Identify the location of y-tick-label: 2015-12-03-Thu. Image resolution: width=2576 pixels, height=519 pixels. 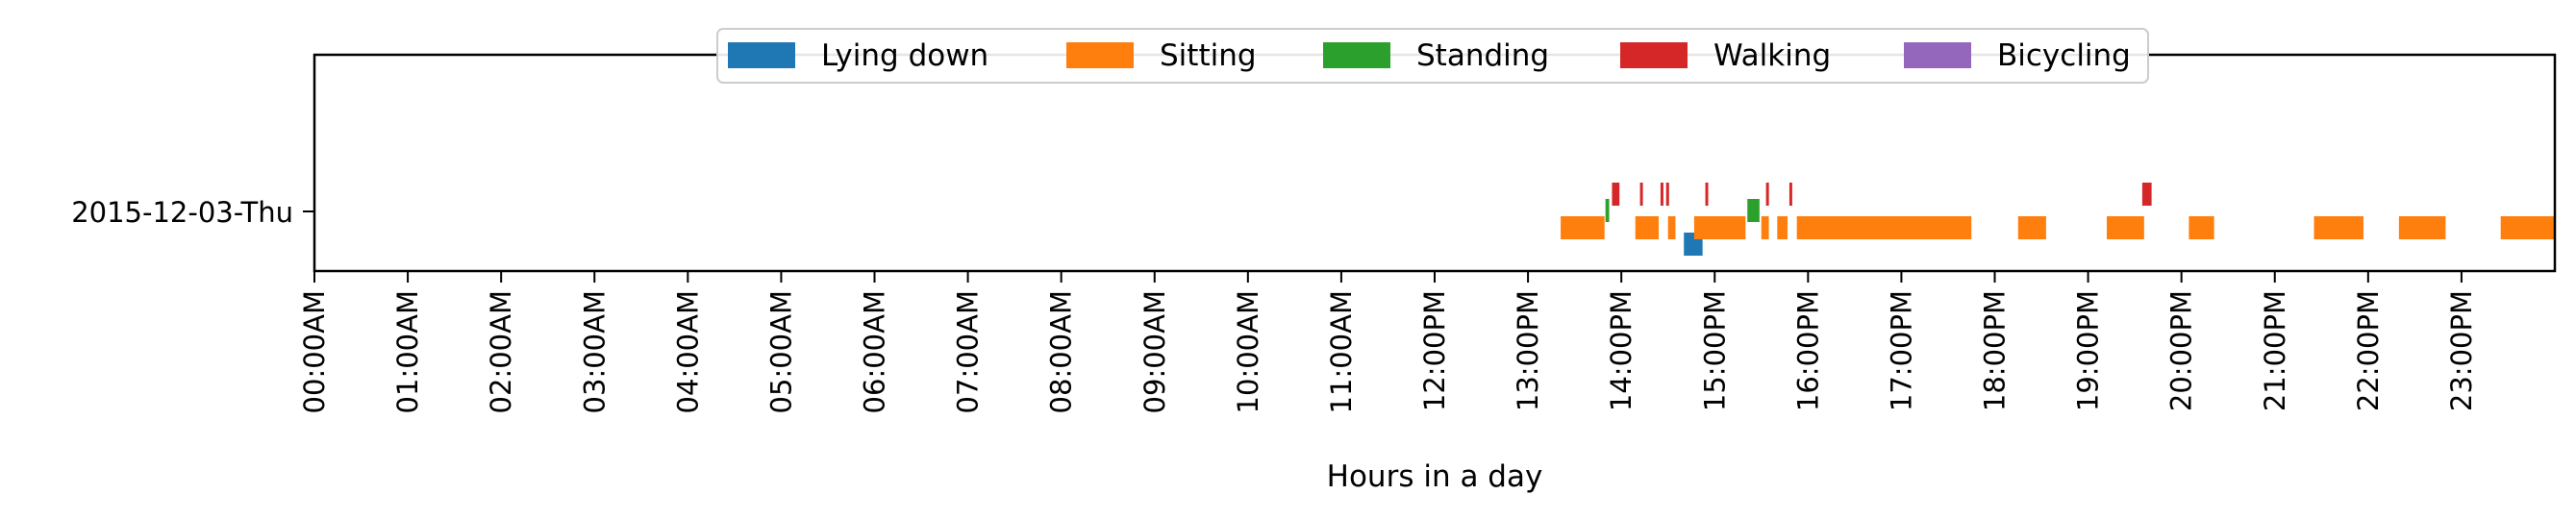
(182, 212).